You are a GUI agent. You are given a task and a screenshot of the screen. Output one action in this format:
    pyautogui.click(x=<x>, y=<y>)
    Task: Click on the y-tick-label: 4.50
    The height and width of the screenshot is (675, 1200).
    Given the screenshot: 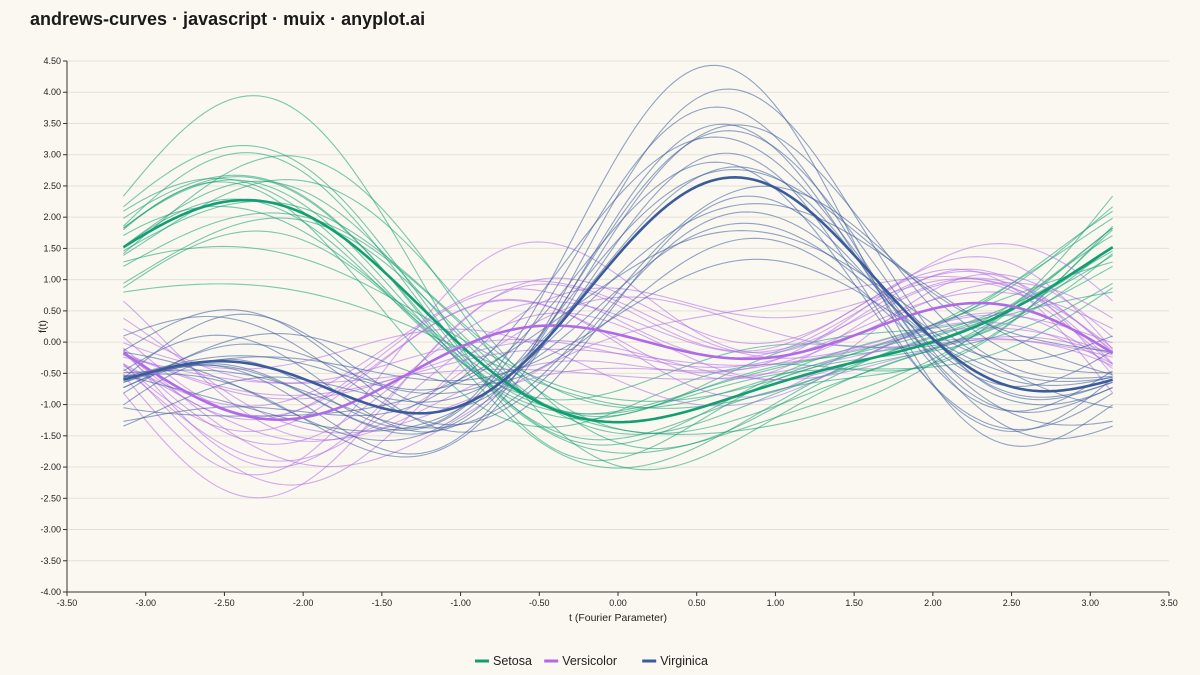 What is the action you would take?
    pyautogui.click(x=52, y=61)
    